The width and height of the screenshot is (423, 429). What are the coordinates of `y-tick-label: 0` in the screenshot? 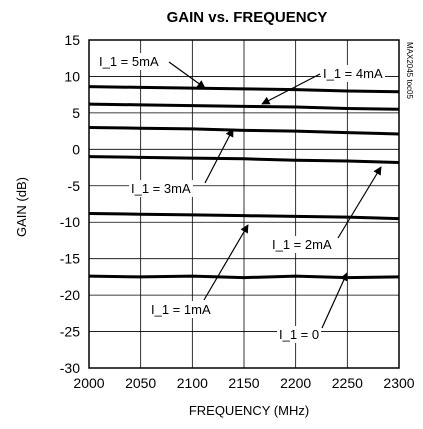 It's located at (76, 149).